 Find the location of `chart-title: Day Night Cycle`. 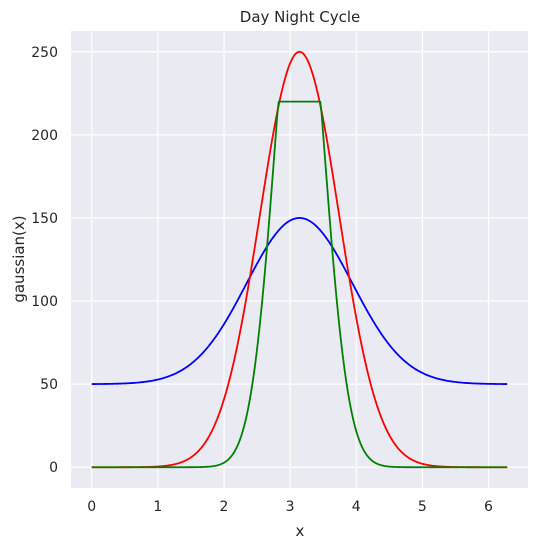

chart-title: Day Night Cycle is located at coordinates (300, 17).